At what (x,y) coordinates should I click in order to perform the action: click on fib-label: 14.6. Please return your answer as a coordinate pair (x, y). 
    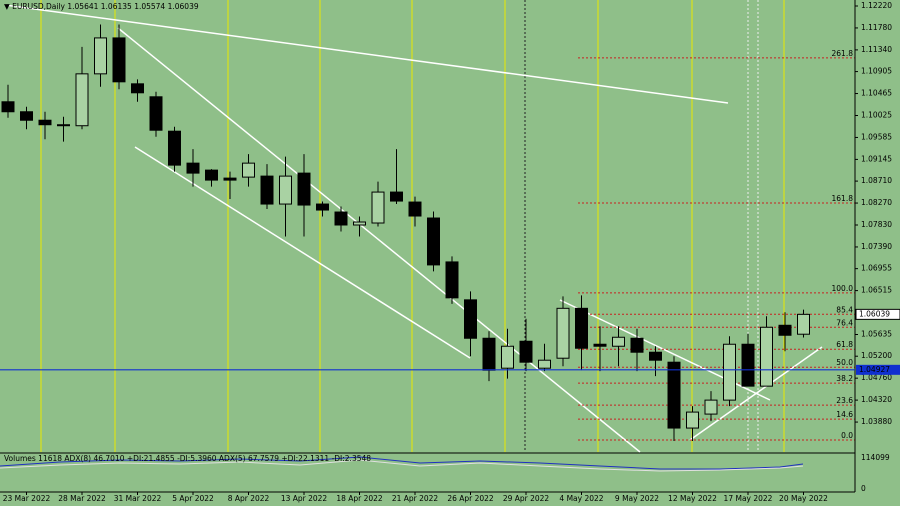
    Looking at the image, I should click on (844, 414).